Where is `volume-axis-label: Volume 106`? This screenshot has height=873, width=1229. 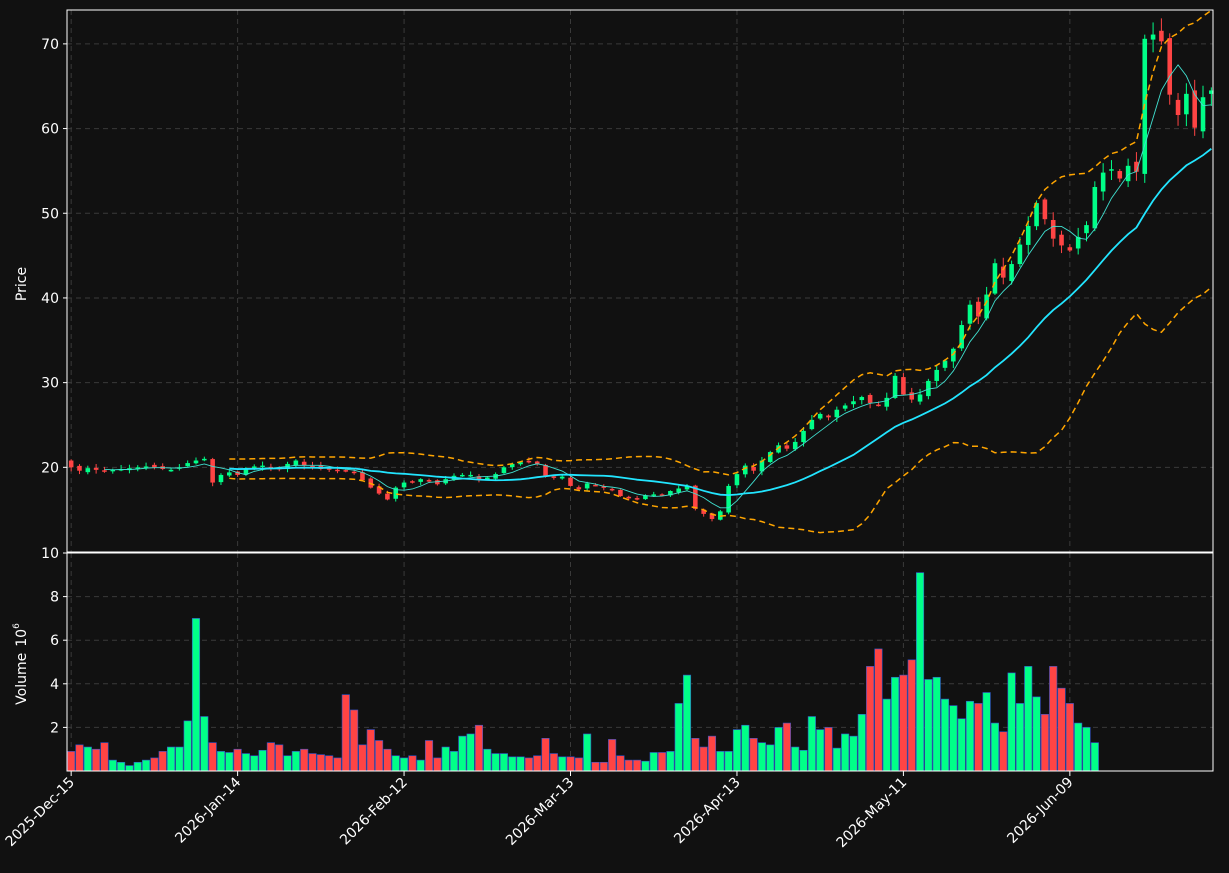
volume-axis-label: Volume 106 is located at coordinates (21, 664).